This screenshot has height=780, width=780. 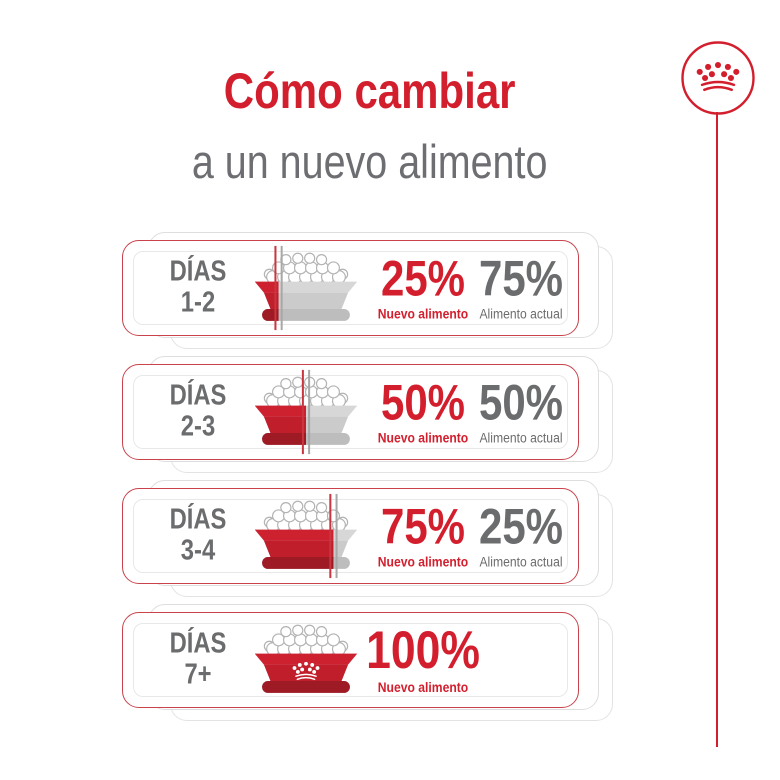 I want to click on royal-canin-crown-logo-icon, so click(x=718, y=78).